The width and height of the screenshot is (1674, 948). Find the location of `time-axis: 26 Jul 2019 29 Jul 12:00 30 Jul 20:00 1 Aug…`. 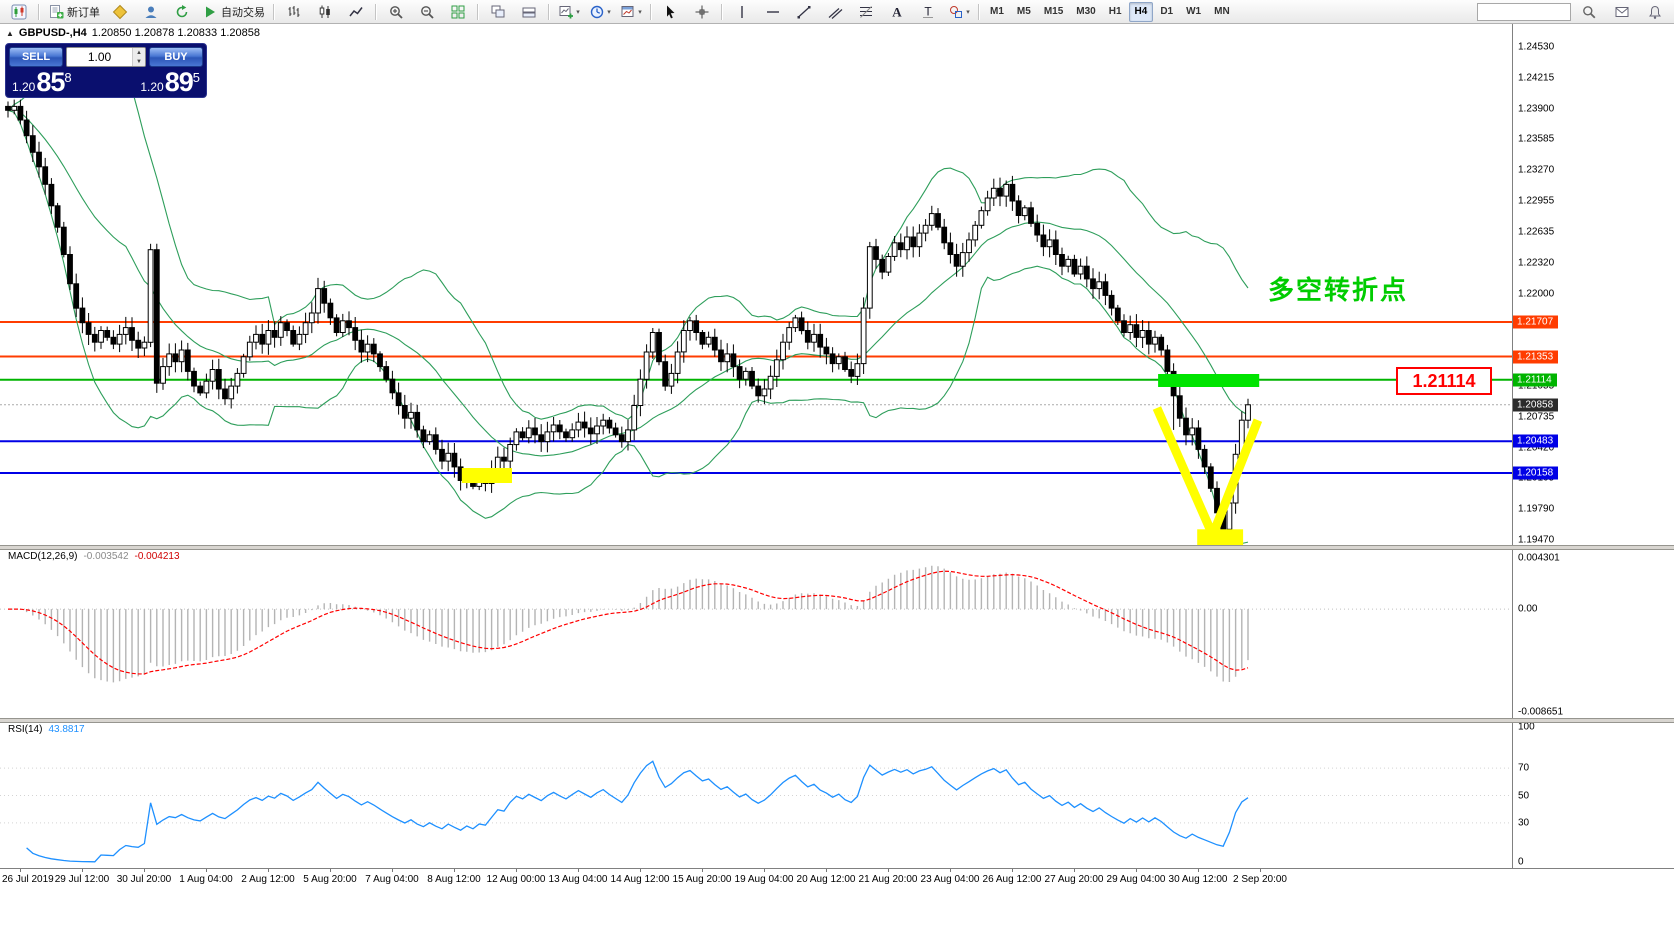

time-axis: 26 Jul 2019 29 Jul 12:00 30 Jul 20:00 1 Aug… is located at coordinates (837, 881).